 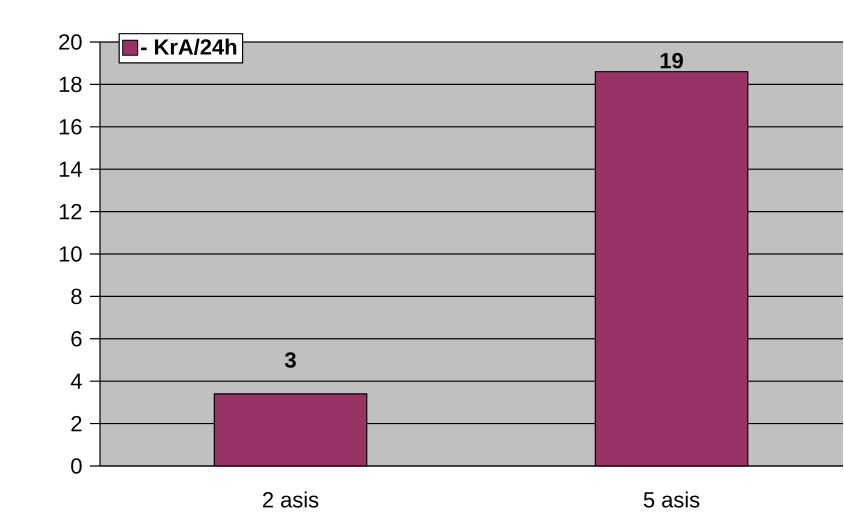 I want to click on x-tick-label: 2 asis, so click(x=290, y=499).